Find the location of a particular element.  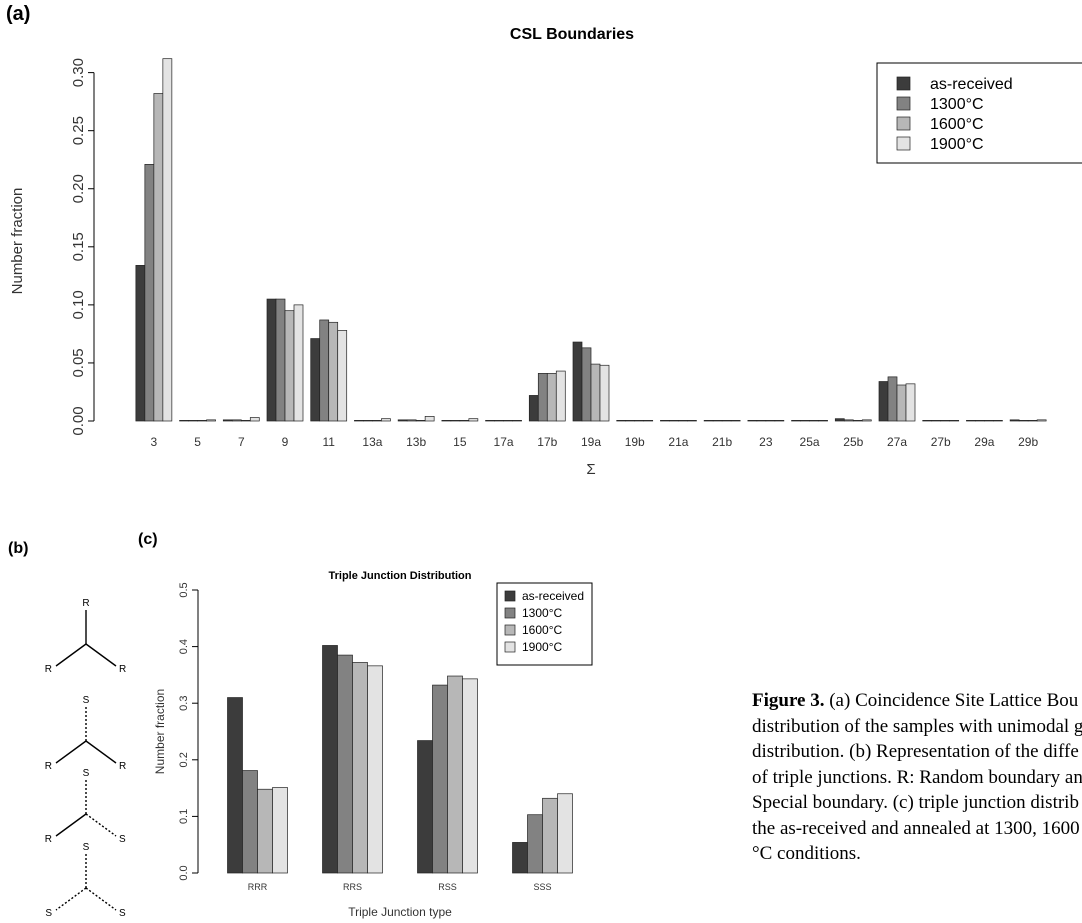

y-axis-label: Number fraction is located at coordinates (17, 241).